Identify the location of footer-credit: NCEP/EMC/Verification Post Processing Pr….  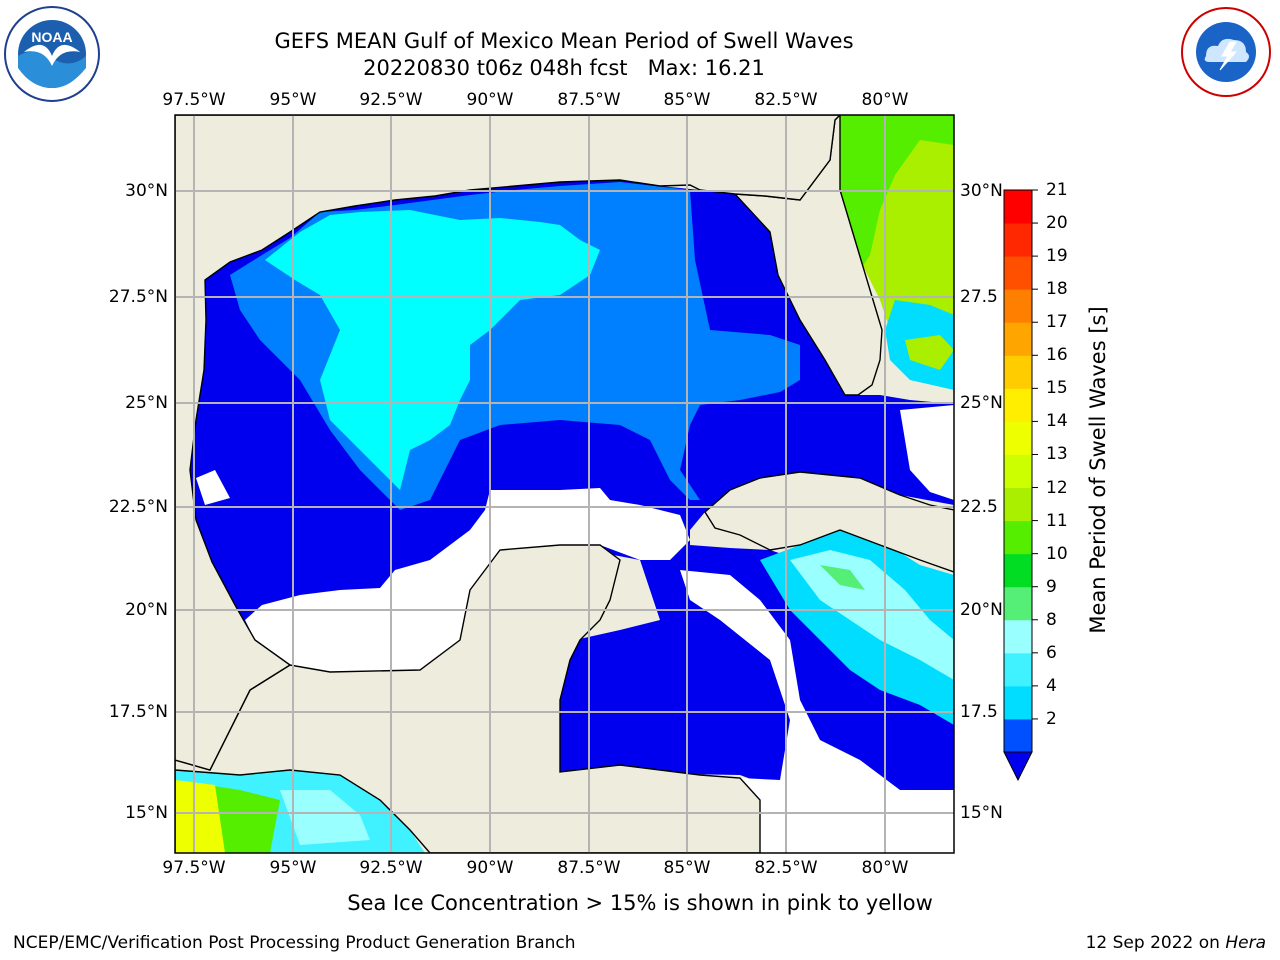
(294, 943).